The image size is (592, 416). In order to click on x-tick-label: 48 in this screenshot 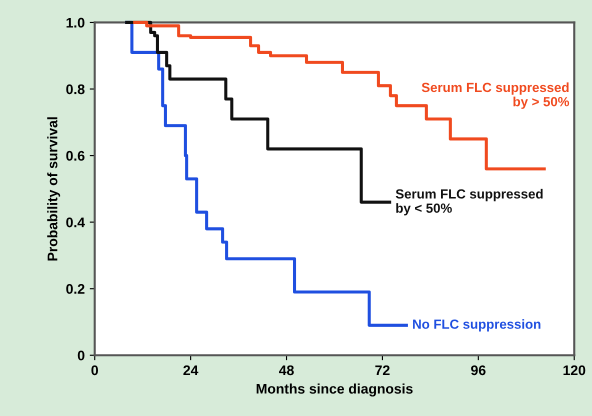, I will do `click(286, 370)`.